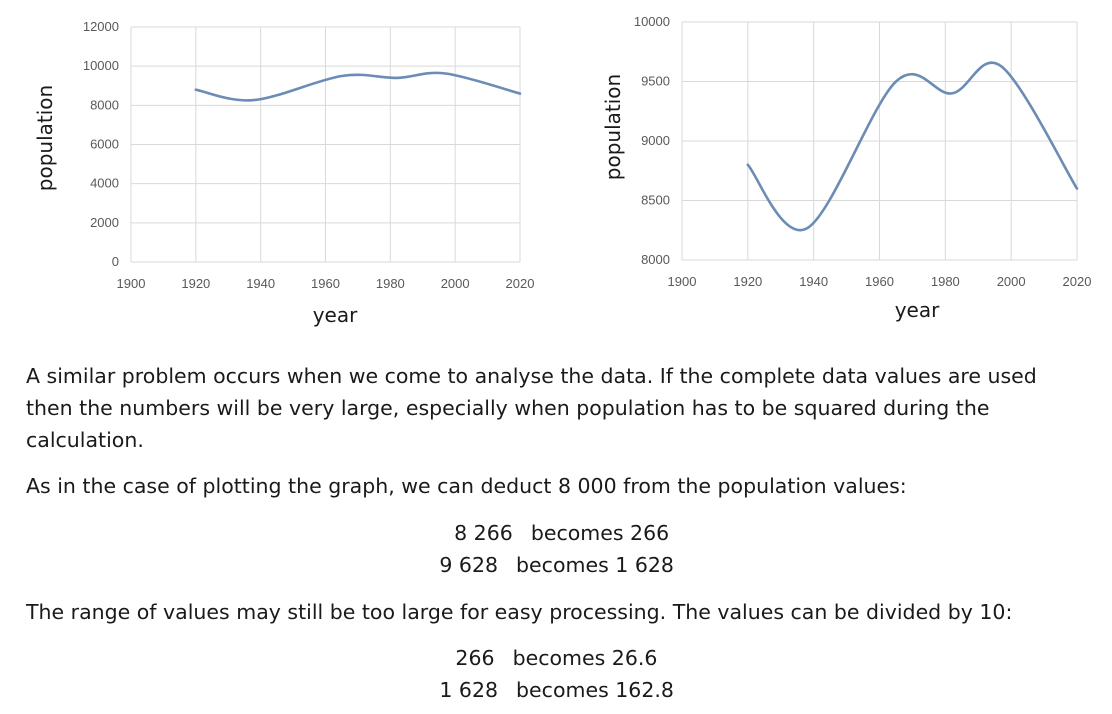 This screenshot has width=1112, height=714. What do you see at coordinates (595, 565) in the screenshot?
I see `example-1-line-2-right: becomes 1 628` at bounding box center [595, 565].